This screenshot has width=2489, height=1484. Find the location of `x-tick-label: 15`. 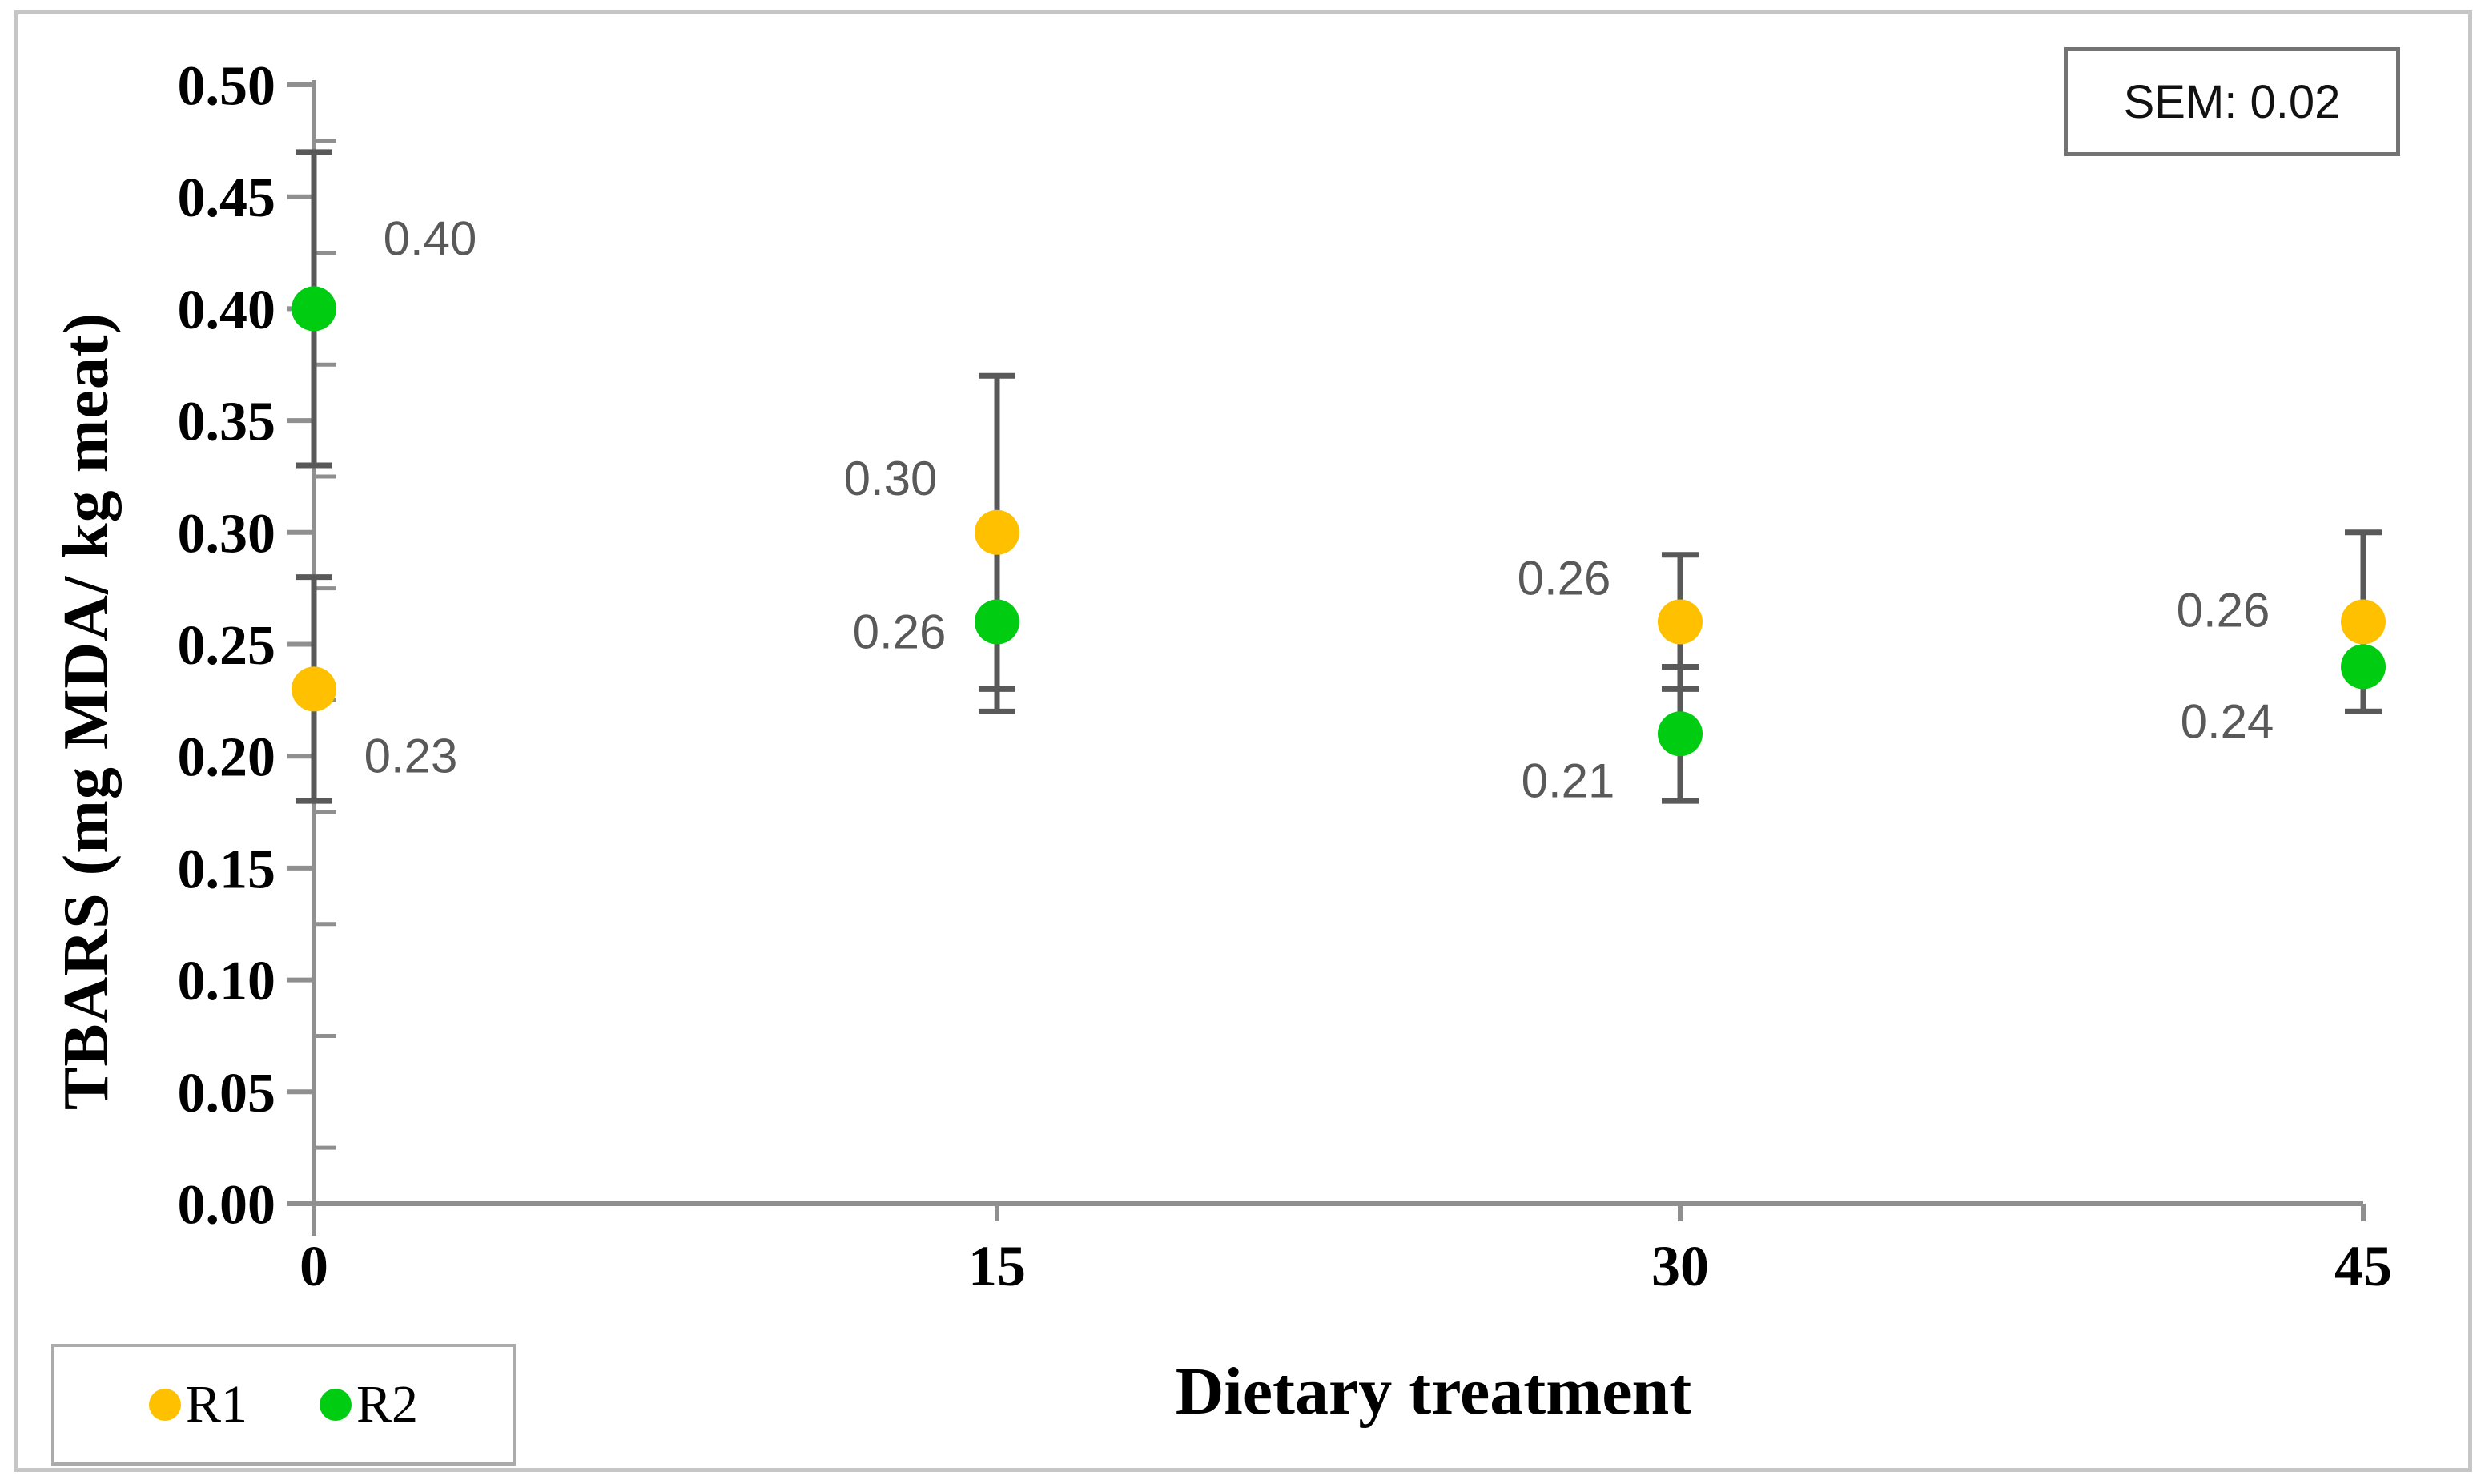

x-tick-label: 15 is located at coordinates (997, 1266).